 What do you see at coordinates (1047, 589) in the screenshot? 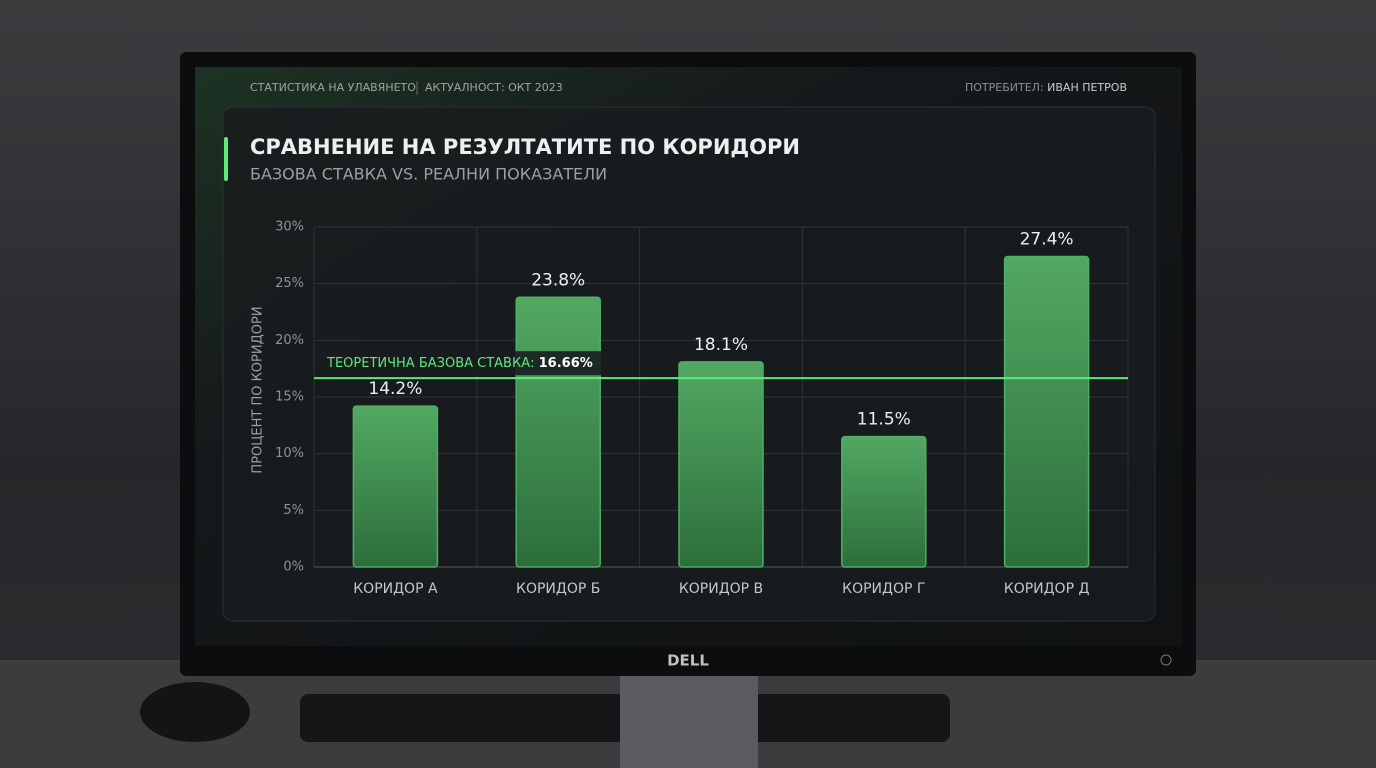
I see `x-tick-label: КОРИДОР Д` at bounding box center [1047, 589].